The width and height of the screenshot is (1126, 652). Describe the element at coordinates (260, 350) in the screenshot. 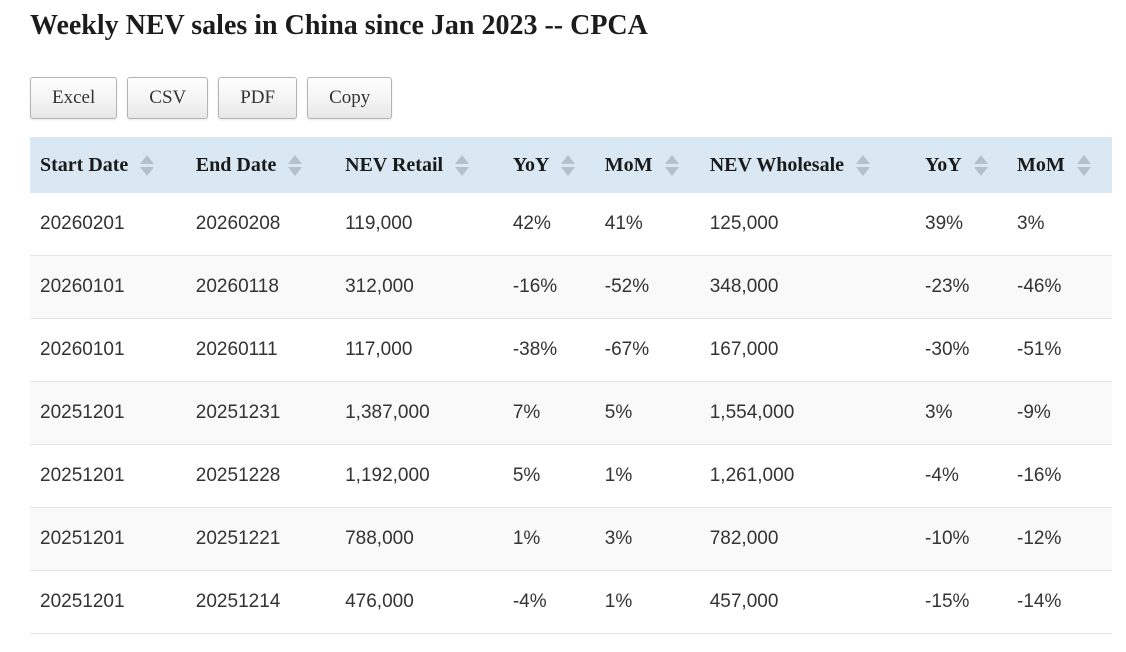

I see `table-cell: 20260111` at that location.